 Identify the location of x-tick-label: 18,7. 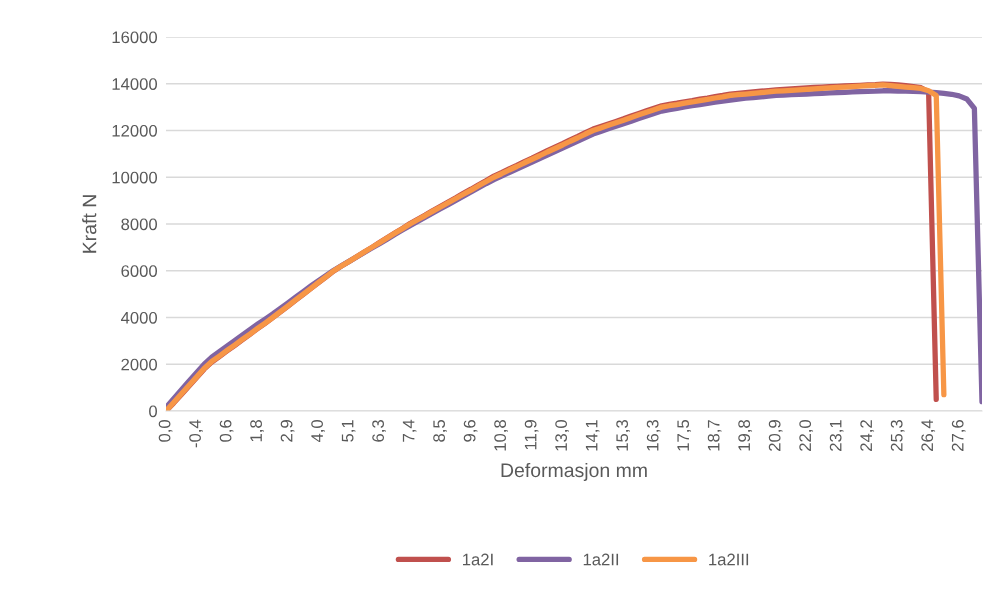
(714, 435).